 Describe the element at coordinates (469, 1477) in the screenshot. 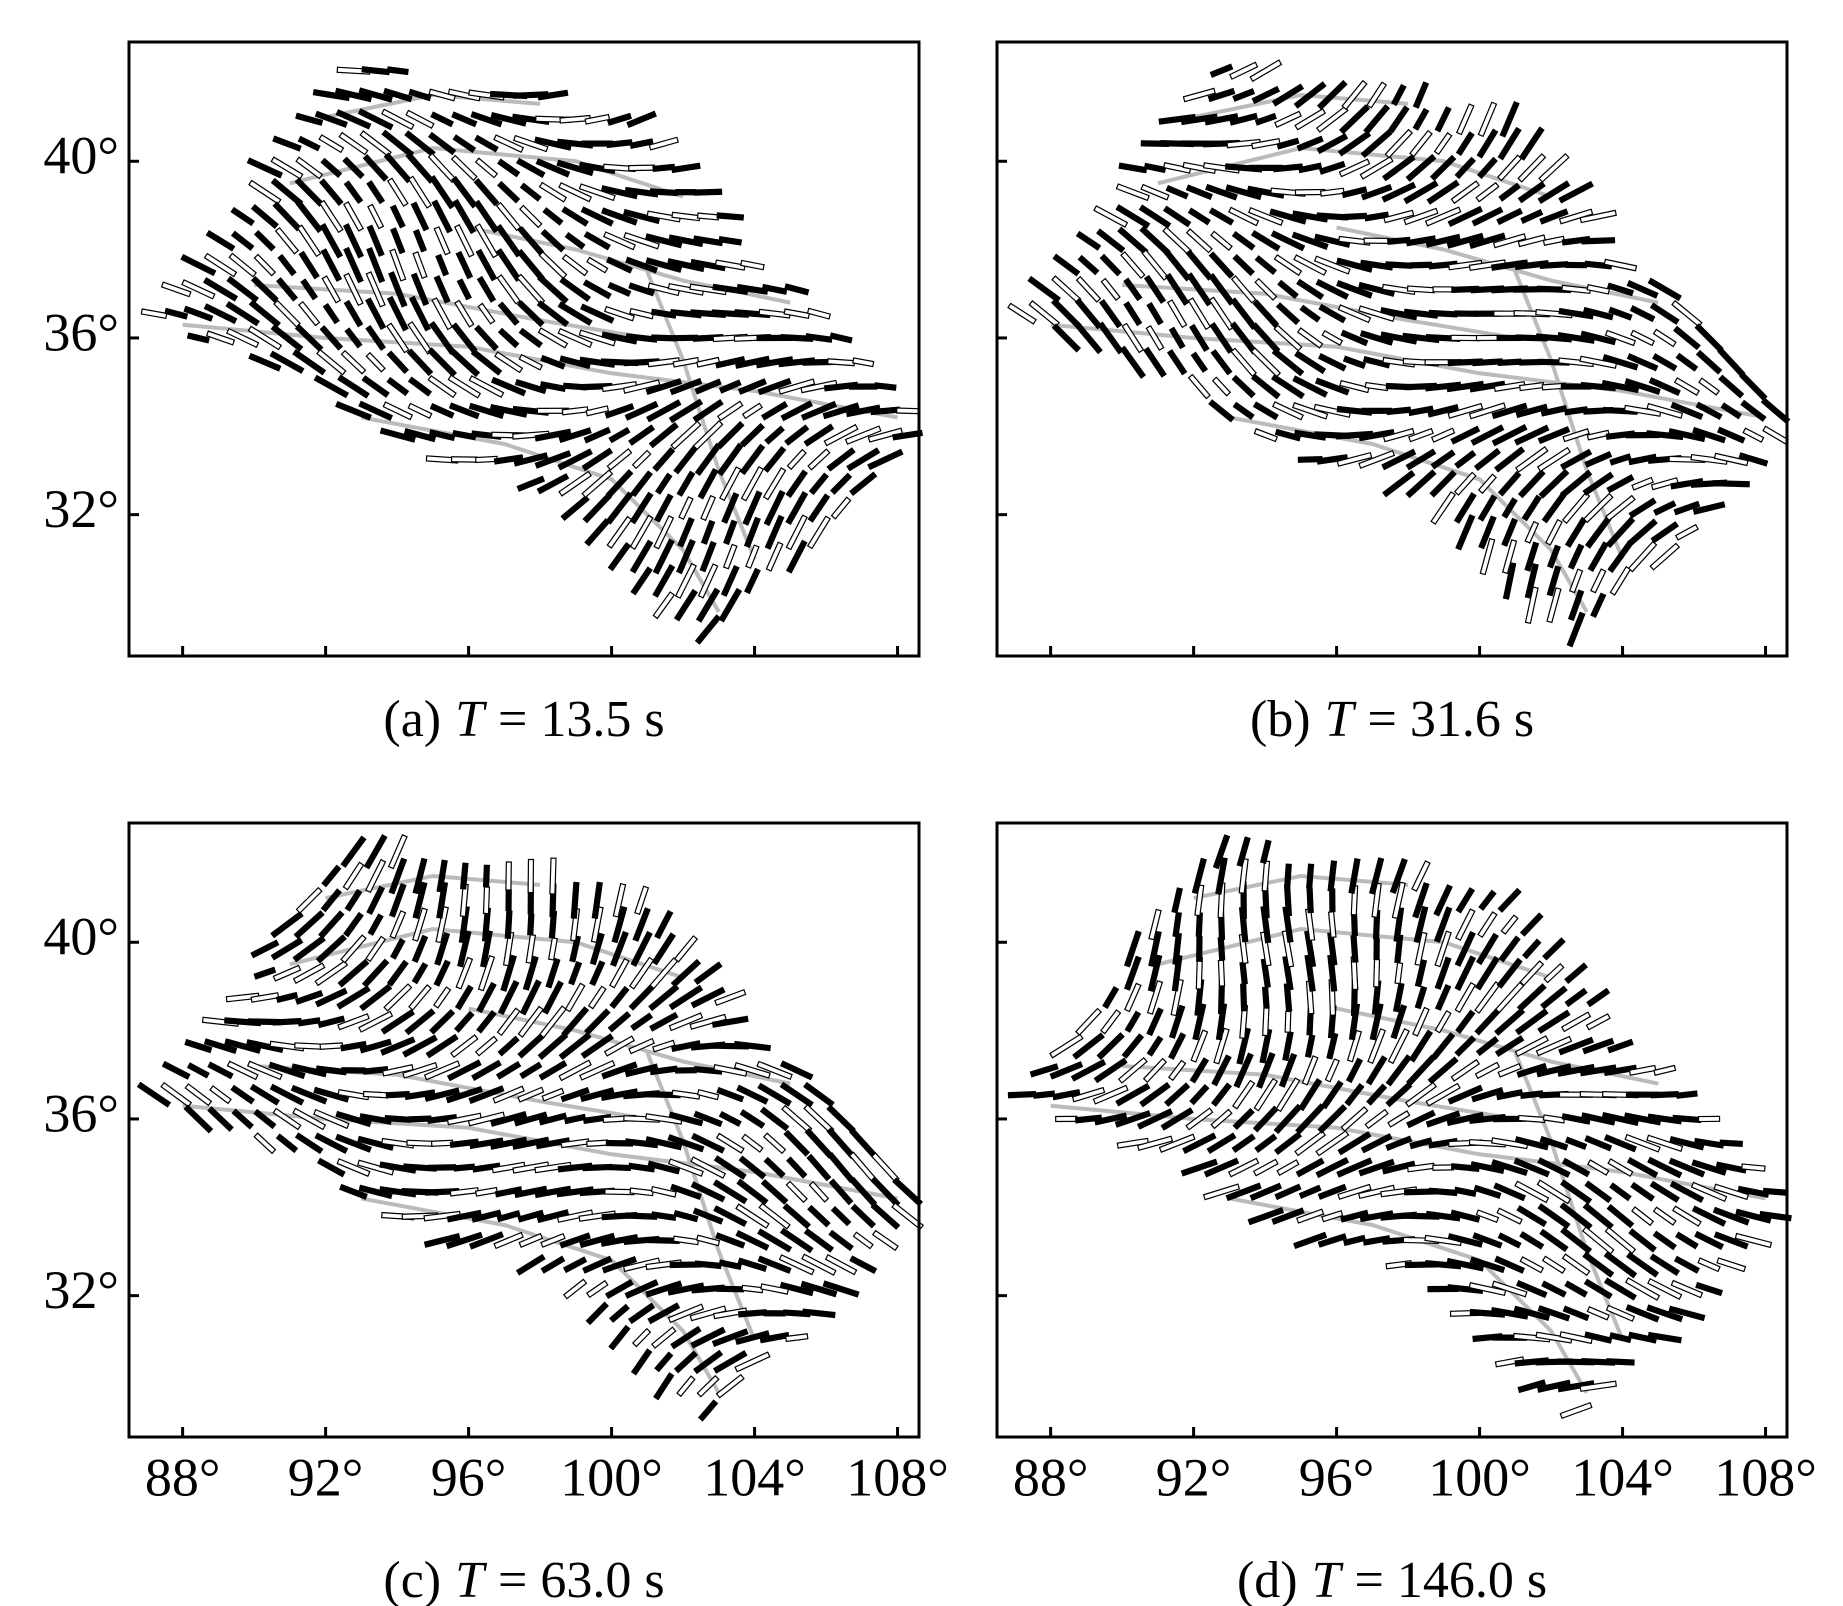

I see `x-tick-label: 96°` at that location.